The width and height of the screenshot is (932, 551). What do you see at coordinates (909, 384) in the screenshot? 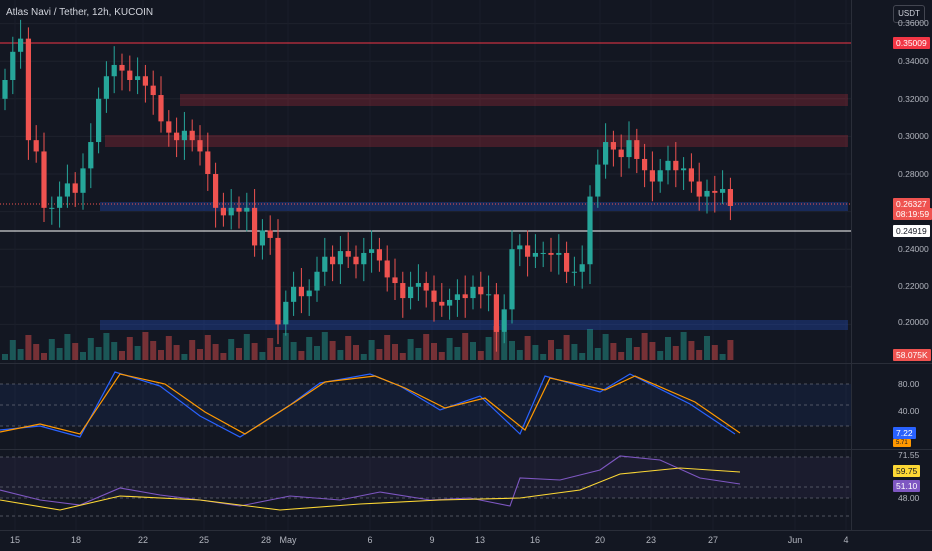
I see `stoch-tick: 80.00` at bounding box center [909, 384].